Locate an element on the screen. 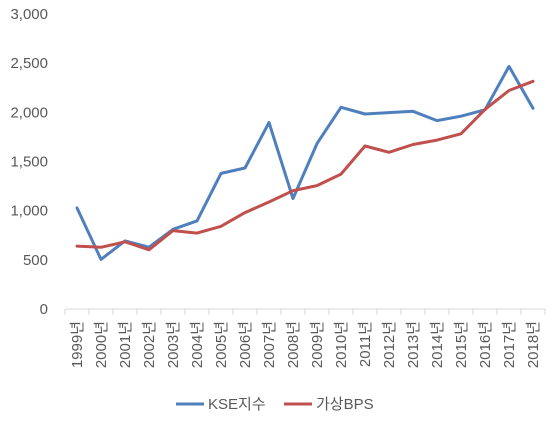 The image size is (554, 422). legend: KSE지수 가상BPS is located at coordinates (275, 404).